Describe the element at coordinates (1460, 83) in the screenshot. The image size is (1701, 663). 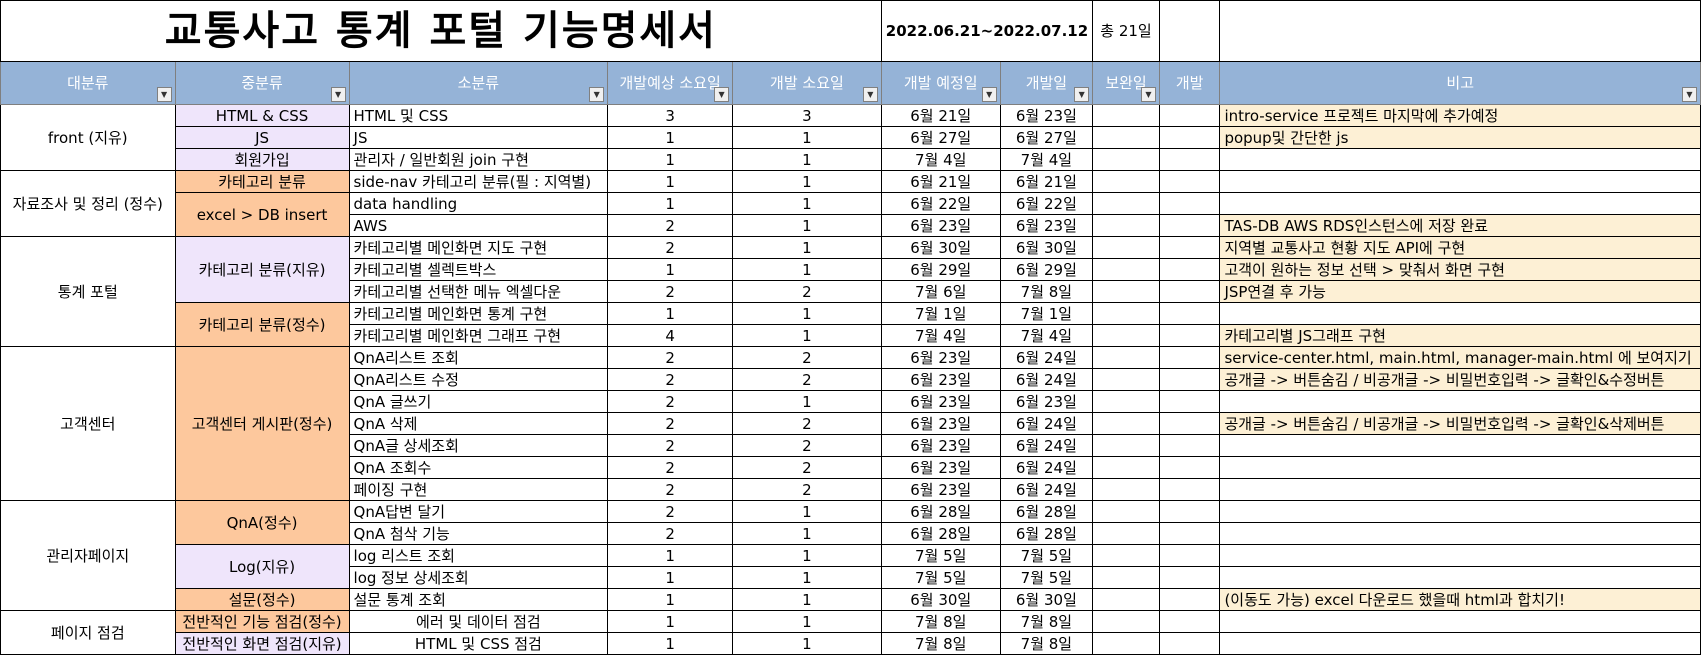
I see `header-note: 비고 ▼` at that location.